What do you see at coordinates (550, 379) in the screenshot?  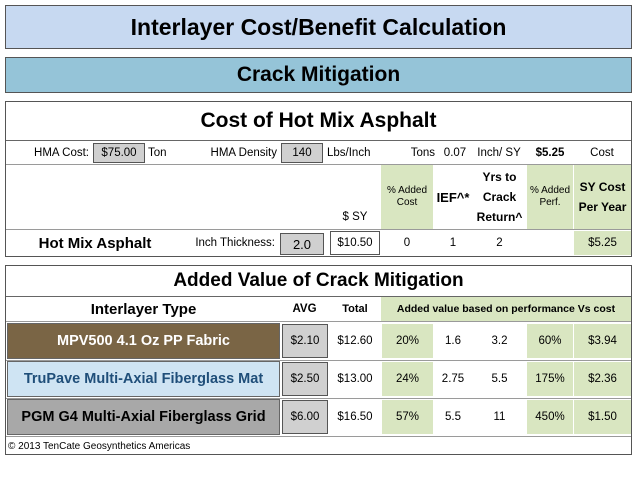 I see `row-added-perf: 175%` at bounding box center [550, 379].